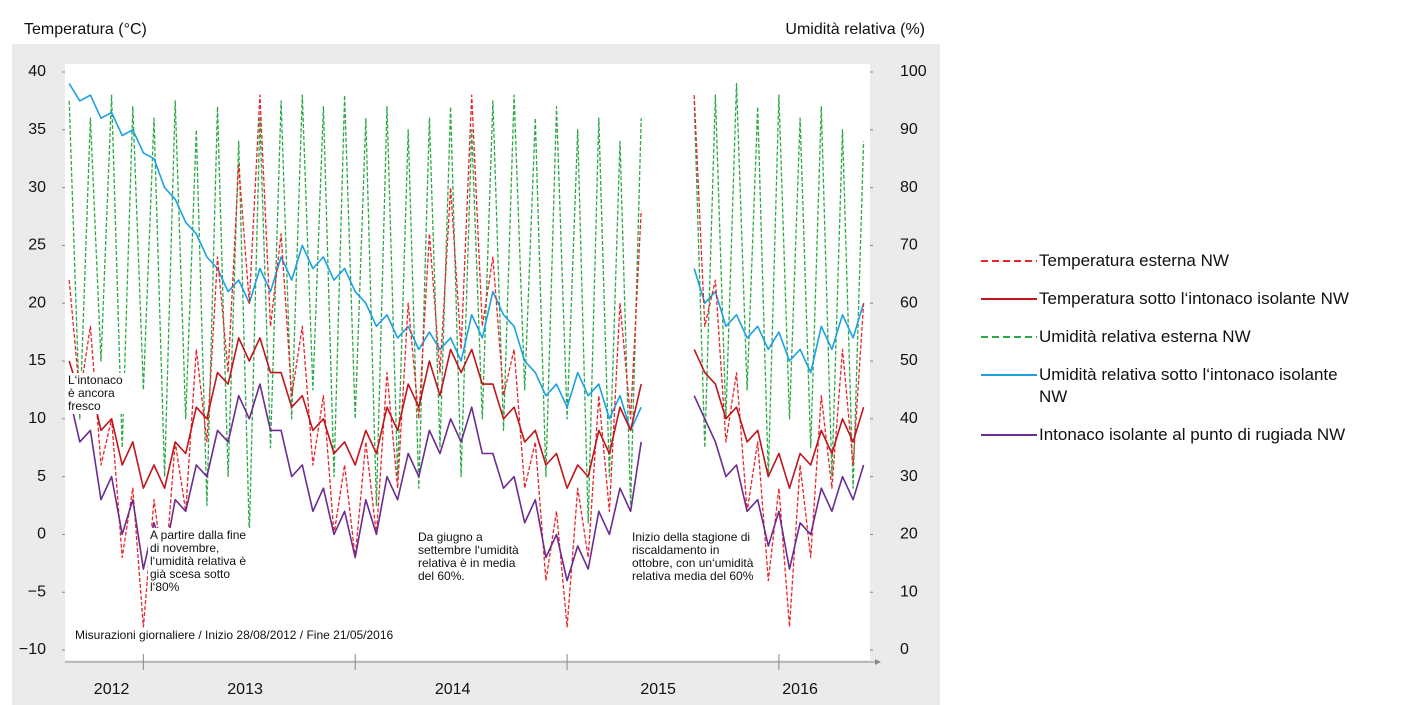 This screenshot has width=1407, height=705. Describe the element at coordinates (37, 71) in the screenshot. I see `y-tick-label: 40` at that location.